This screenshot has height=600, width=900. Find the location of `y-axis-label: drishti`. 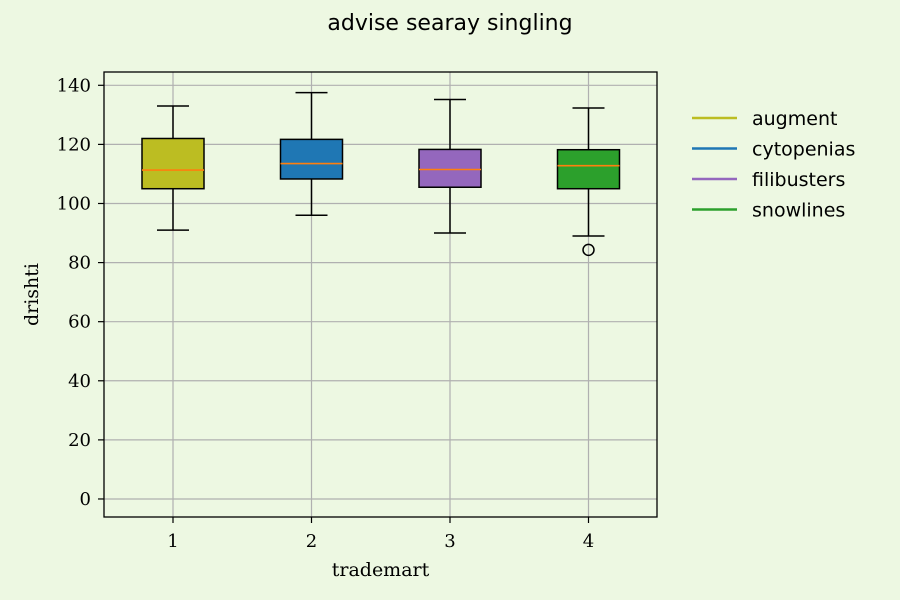

y-axis-label: drishti is located at coordinates (32, 294).